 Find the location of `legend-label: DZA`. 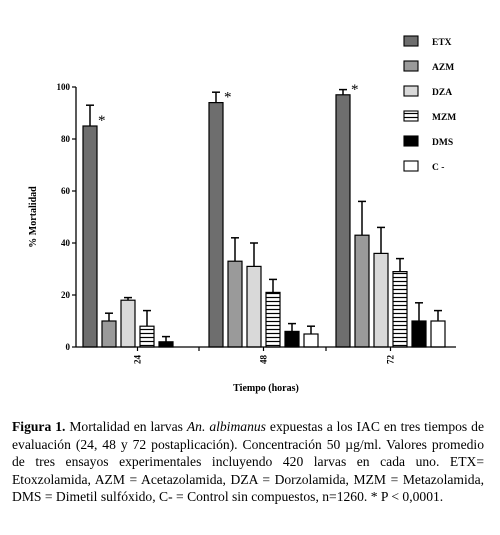

legend-label: DZA is located at coordinates (442, 93).